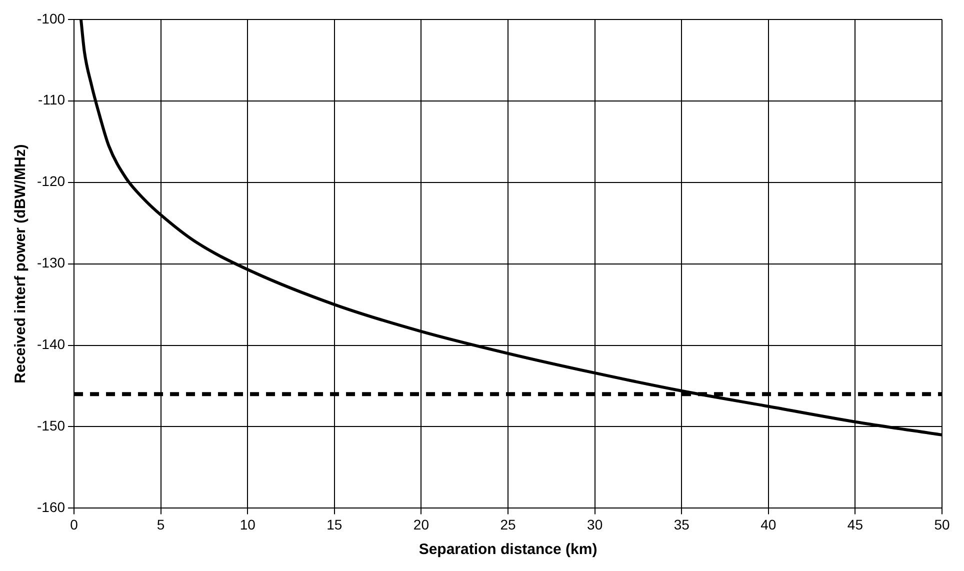  What do you see at coordinates (595, 524) in the screenshot?
I see `x-tick-label: 30` at bounding box center [595, 524].